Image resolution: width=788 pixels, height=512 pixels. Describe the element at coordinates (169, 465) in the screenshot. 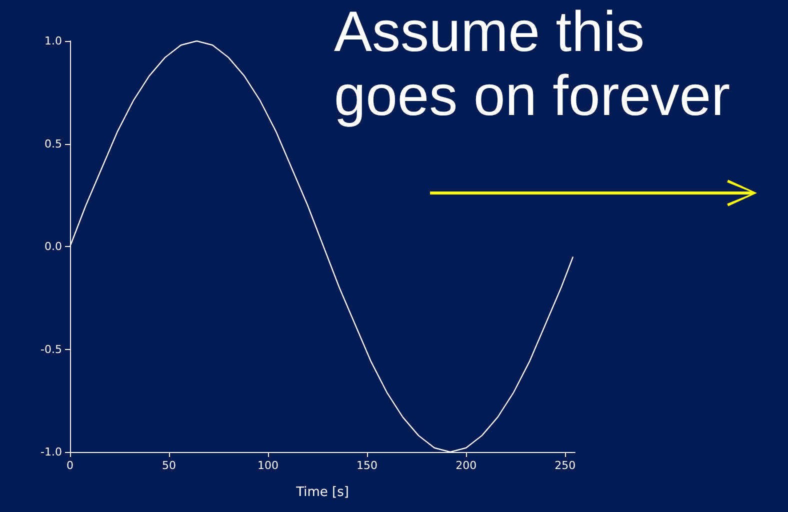

I see `x-tick-label: 50` at that location.